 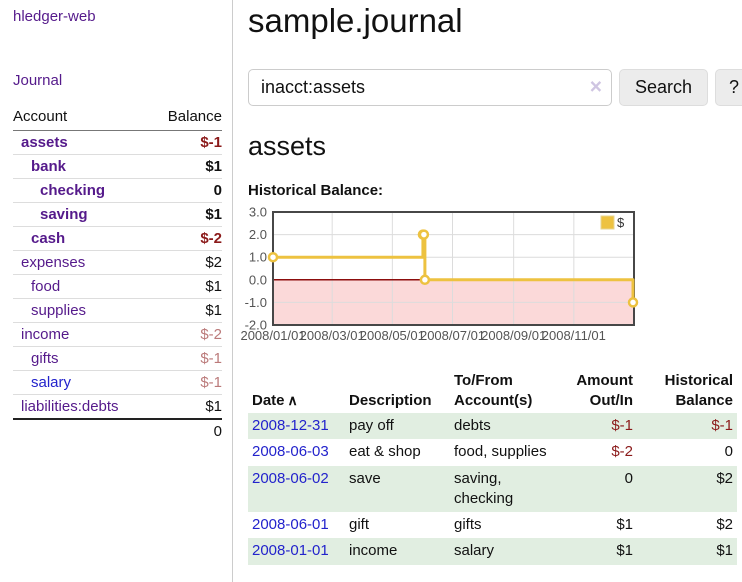 What do you see at coordinates (724, 551) in the screenshot?
I see `register-balance: $1` at bounding box center [724, 551].